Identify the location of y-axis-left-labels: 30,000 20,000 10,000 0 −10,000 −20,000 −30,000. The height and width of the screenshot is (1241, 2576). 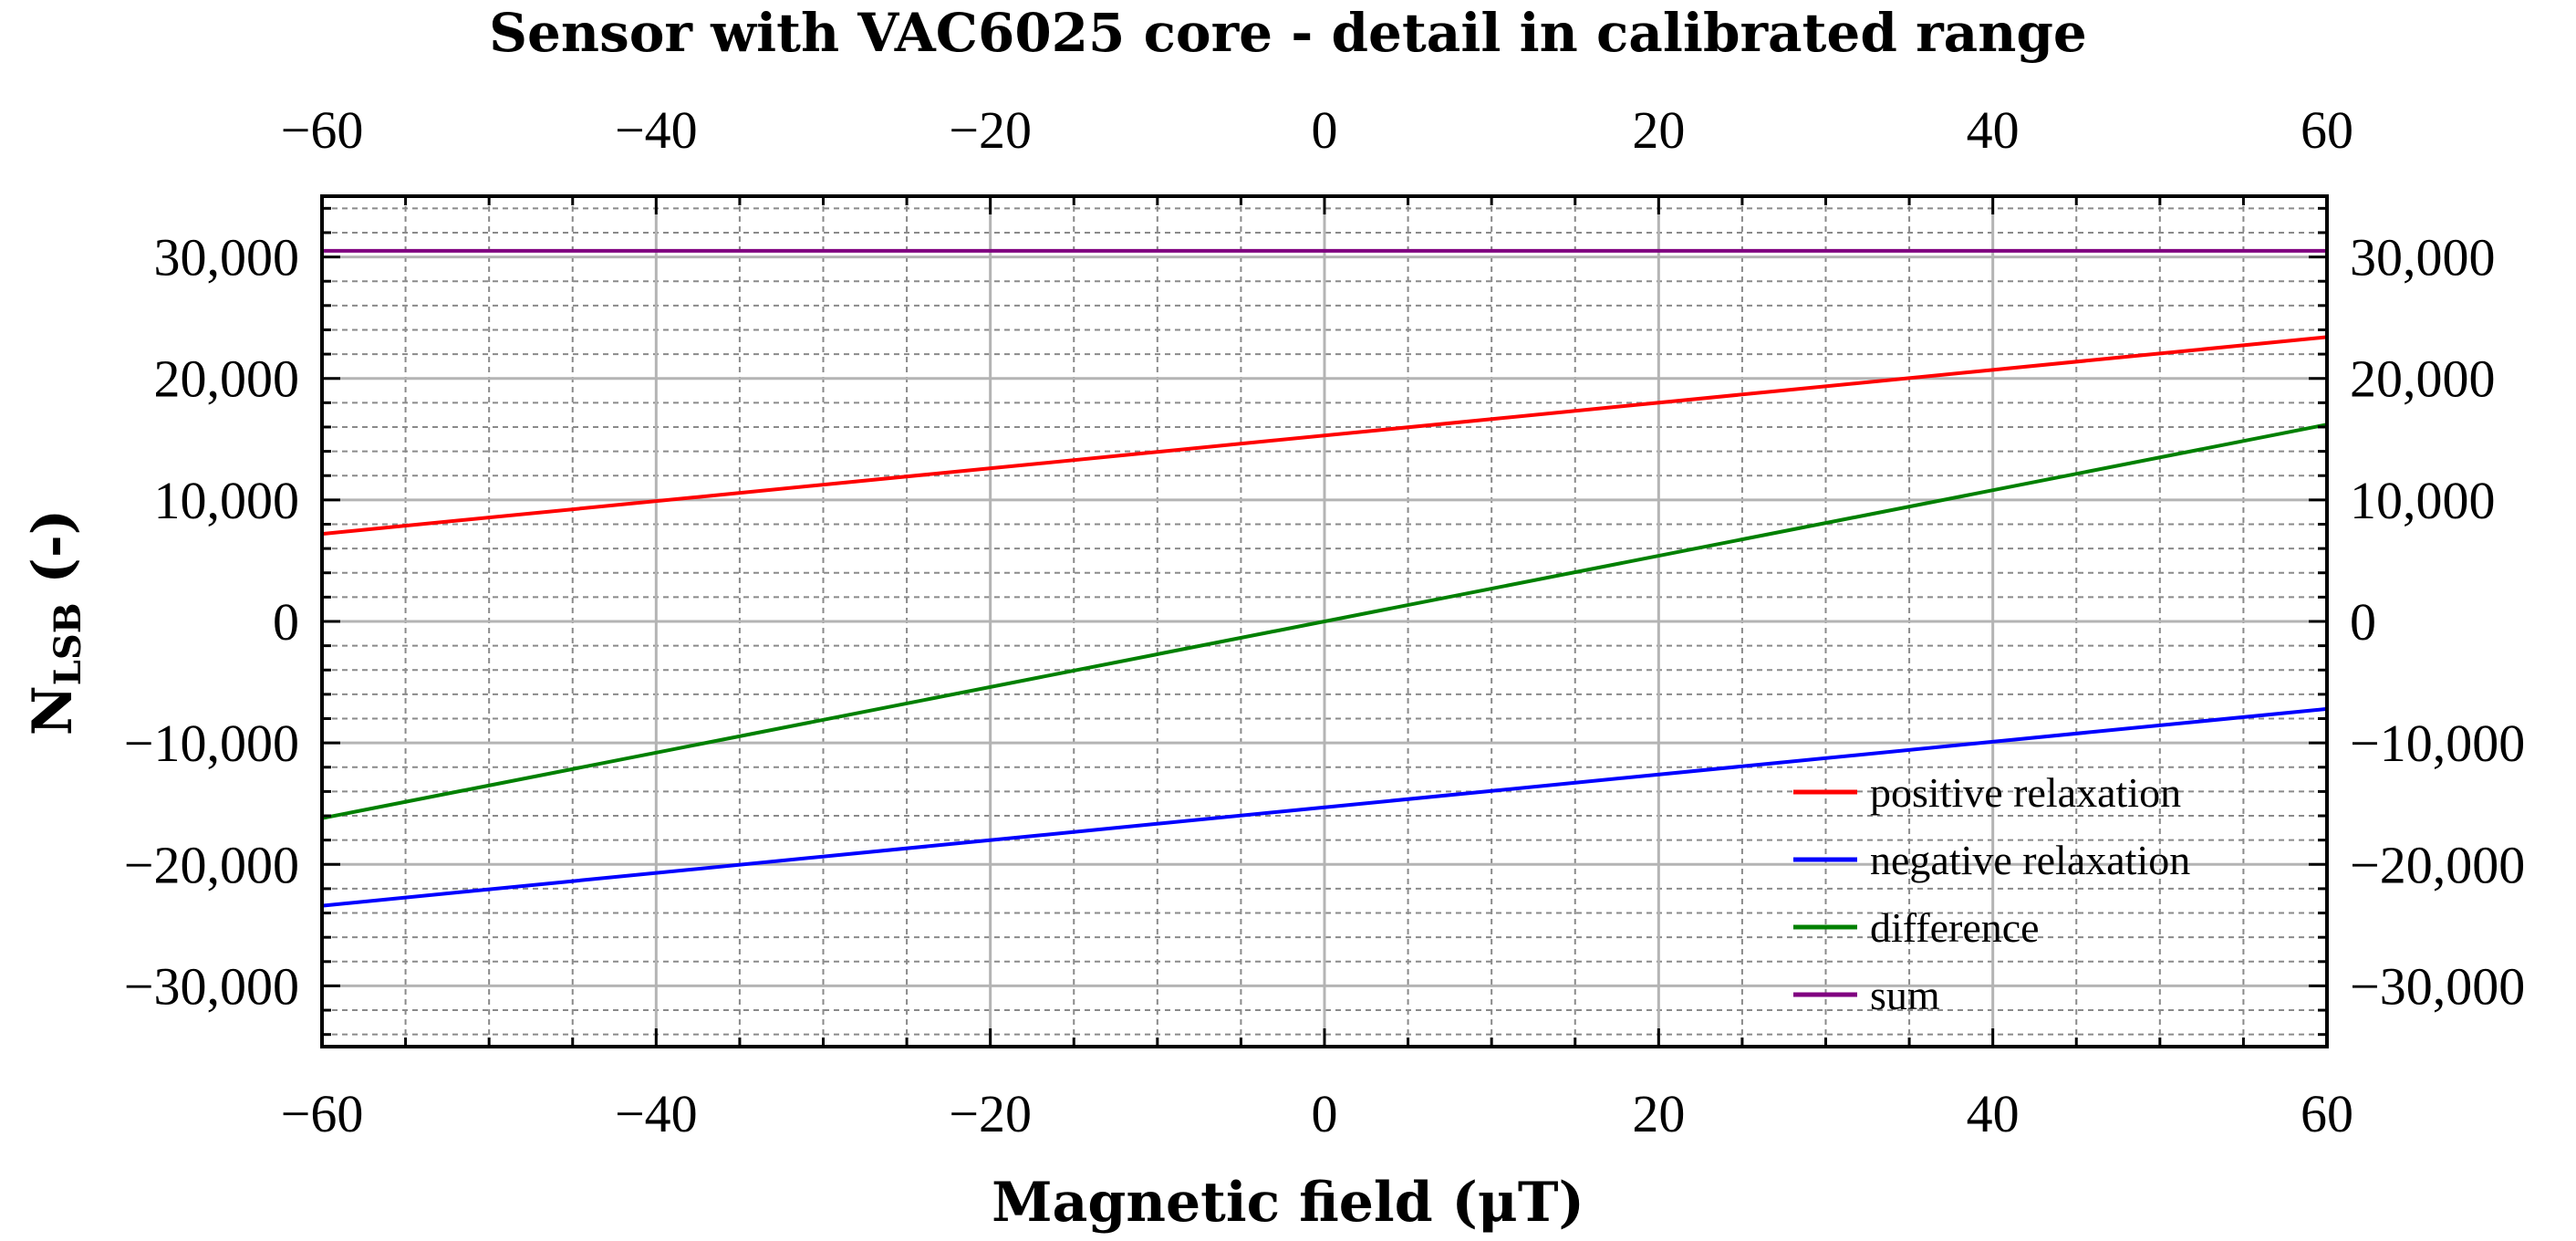
(211, 622).